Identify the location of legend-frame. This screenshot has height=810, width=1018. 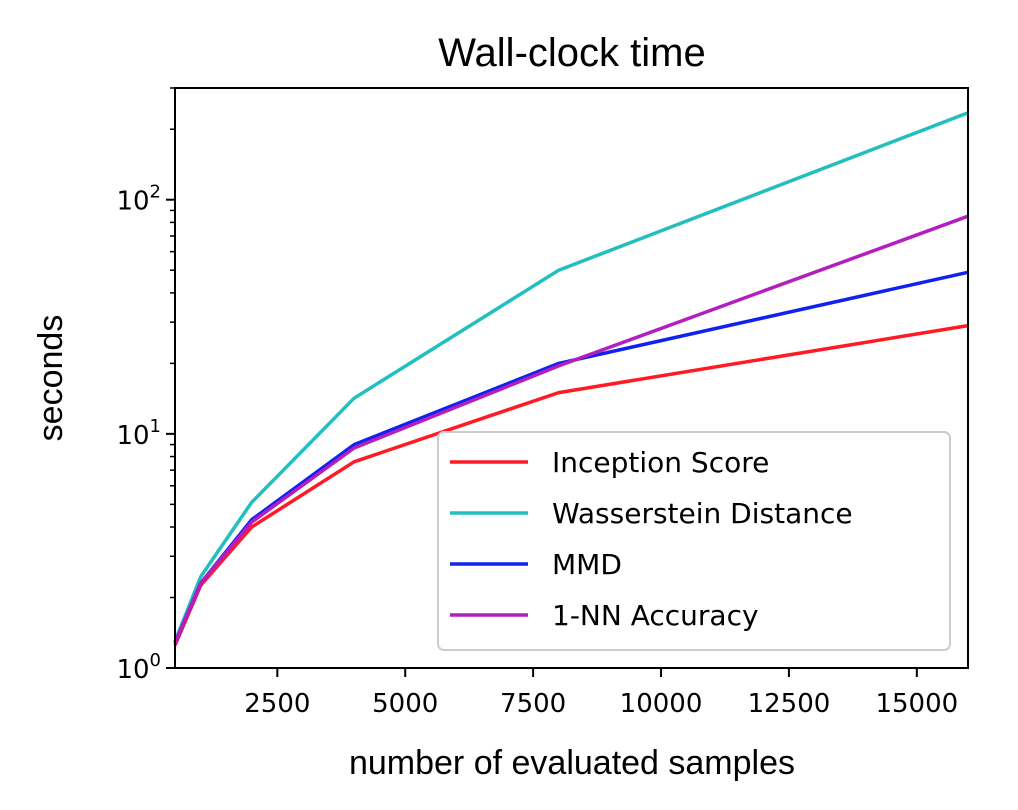
(694, 541).